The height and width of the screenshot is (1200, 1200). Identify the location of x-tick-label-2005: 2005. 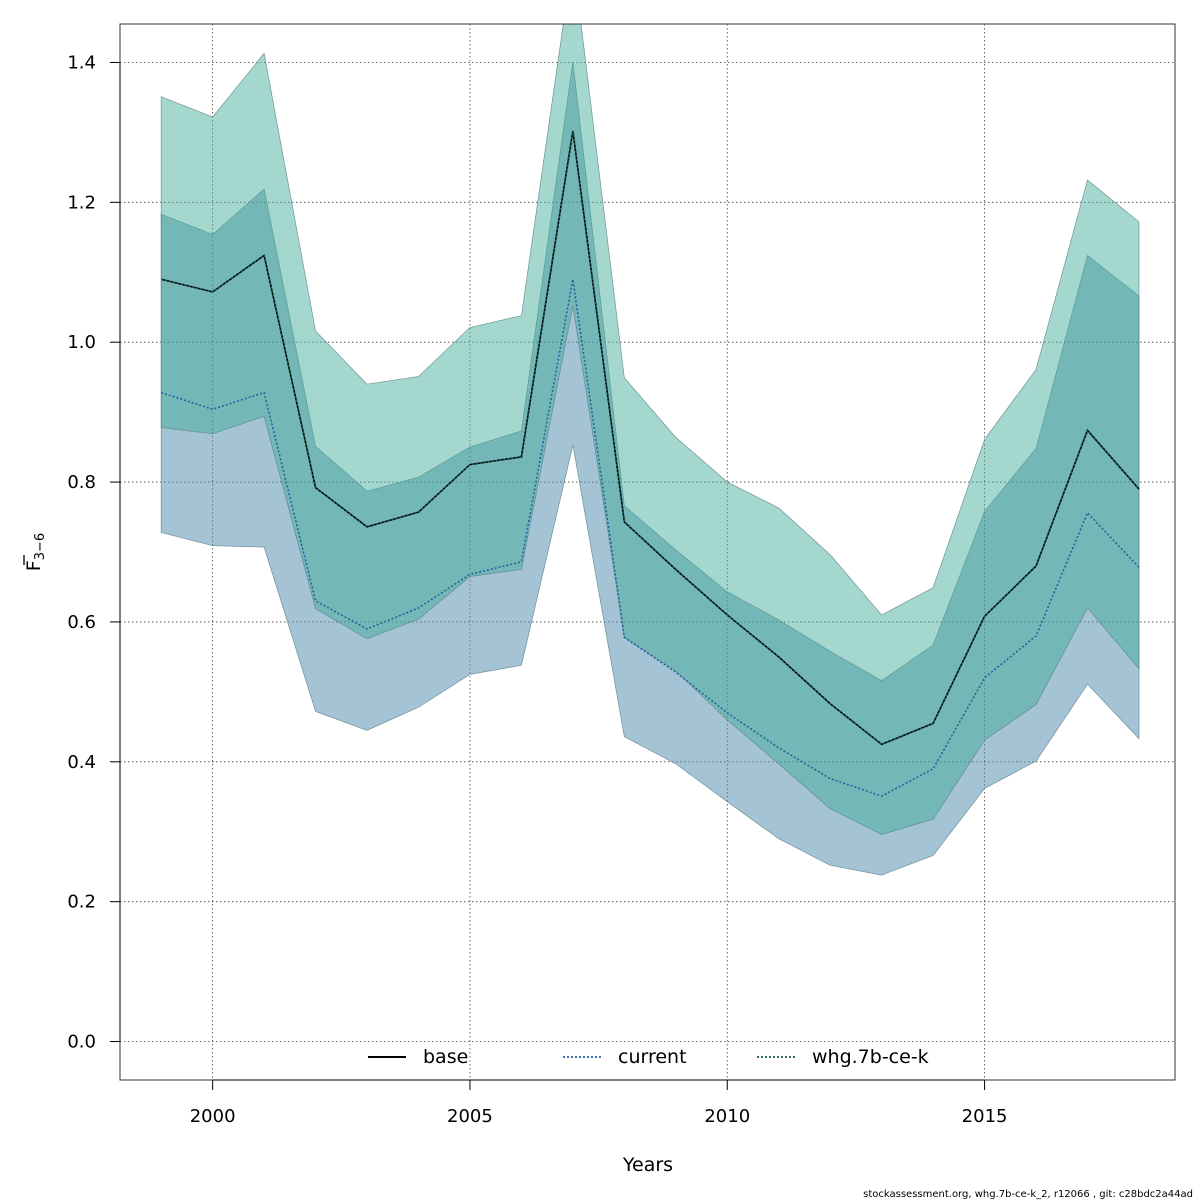
(470, 1116).